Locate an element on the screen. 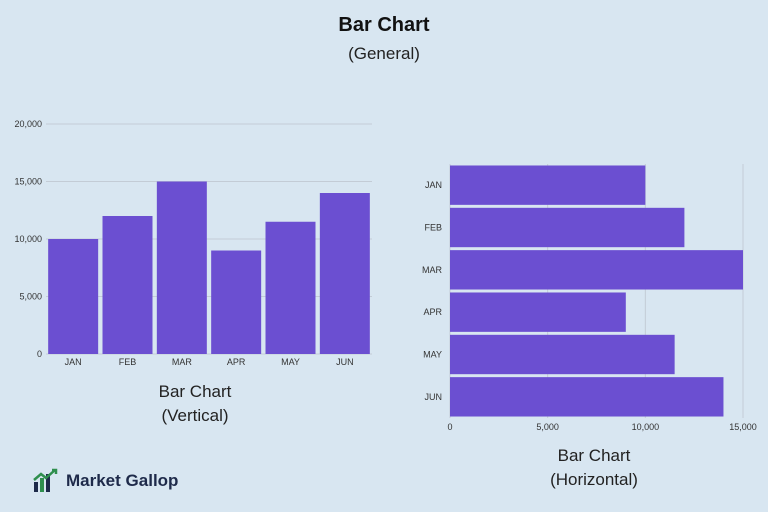 The height and width of the screenshot is (512, 768). horizontal-bar-feb is located at coordinates (567, 227).